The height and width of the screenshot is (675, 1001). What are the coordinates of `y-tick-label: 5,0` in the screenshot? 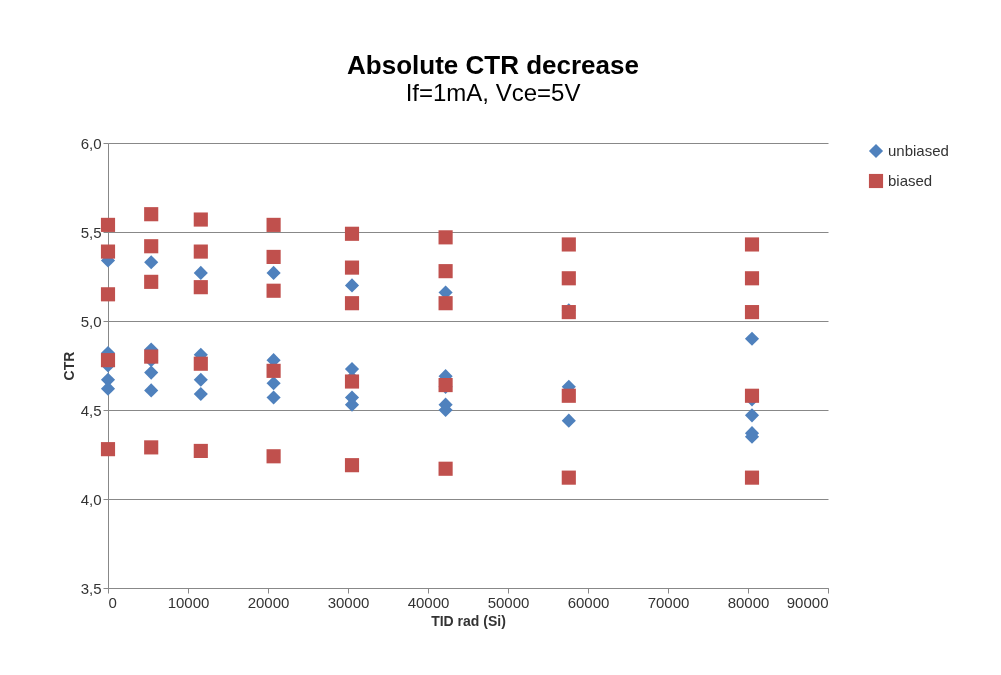 It's located at (91, 321).